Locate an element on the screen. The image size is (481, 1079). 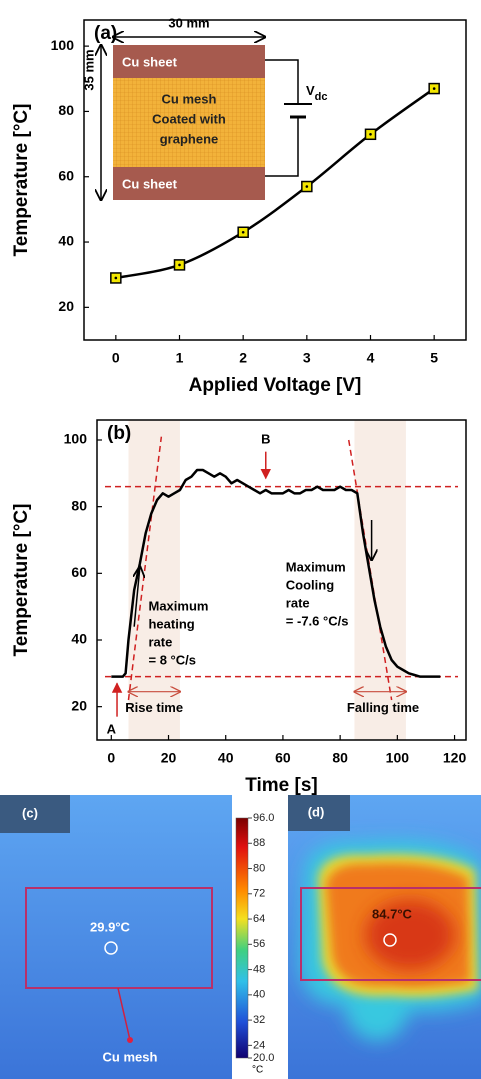
x-tick-label: 80 is located at coordinates (340, 758).